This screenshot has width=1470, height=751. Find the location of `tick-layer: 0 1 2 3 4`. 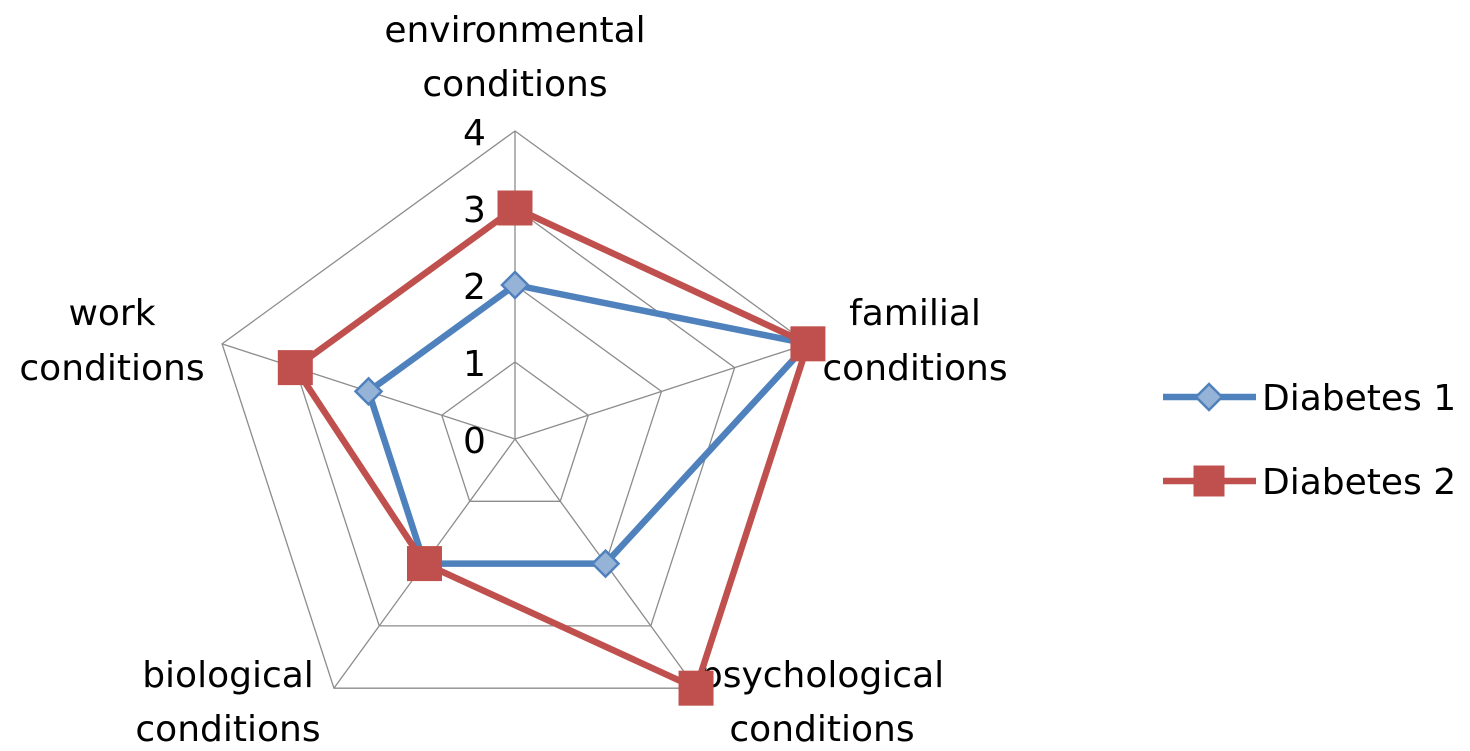

tick-layer: 0 1 2 3 4 is located at coordinates (474, 287).